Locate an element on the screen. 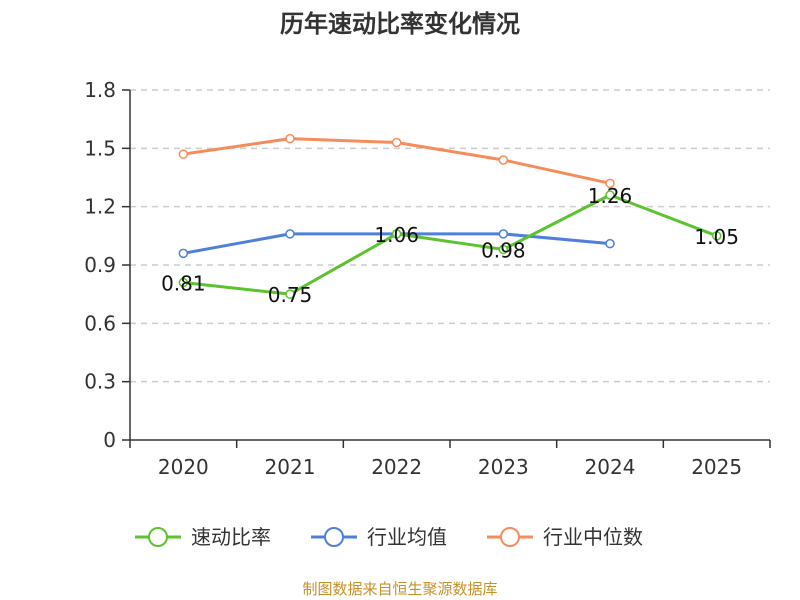  legend-label: 行业中位数 is located at coordinates (593, 537).